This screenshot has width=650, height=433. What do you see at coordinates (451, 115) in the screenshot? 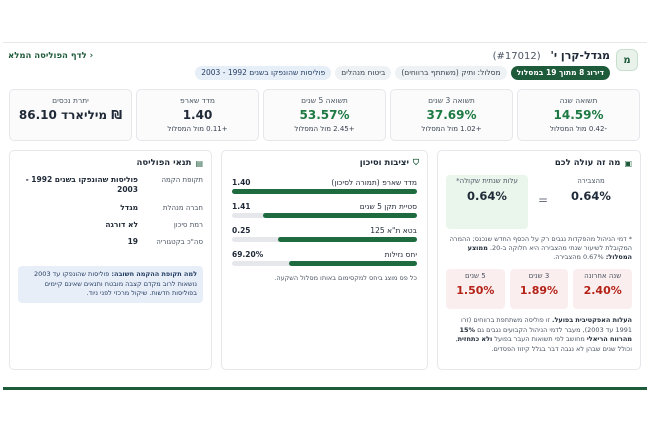
I see `stat-card-return-3y: תשואה 3 שנים 37.69% +1.02 מול המסלול` at bounding box center [451, 115].